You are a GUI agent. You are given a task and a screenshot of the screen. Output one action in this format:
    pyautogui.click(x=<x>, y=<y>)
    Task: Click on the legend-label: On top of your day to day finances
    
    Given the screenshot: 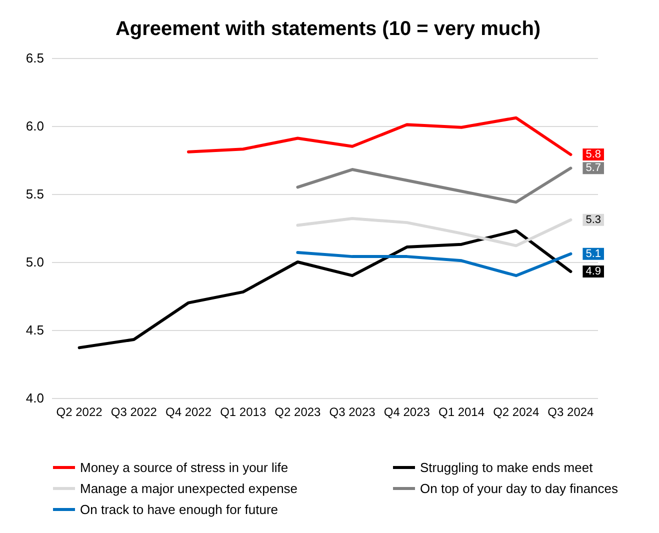 What is the action you would take?
    pyautogui.click(x=519, y=488)
    